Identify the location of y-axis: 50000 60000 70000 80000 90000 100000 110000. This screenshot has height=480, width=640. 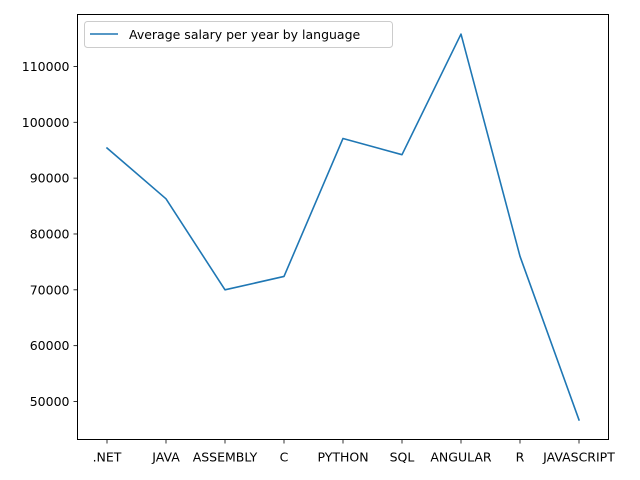
(50, 234).